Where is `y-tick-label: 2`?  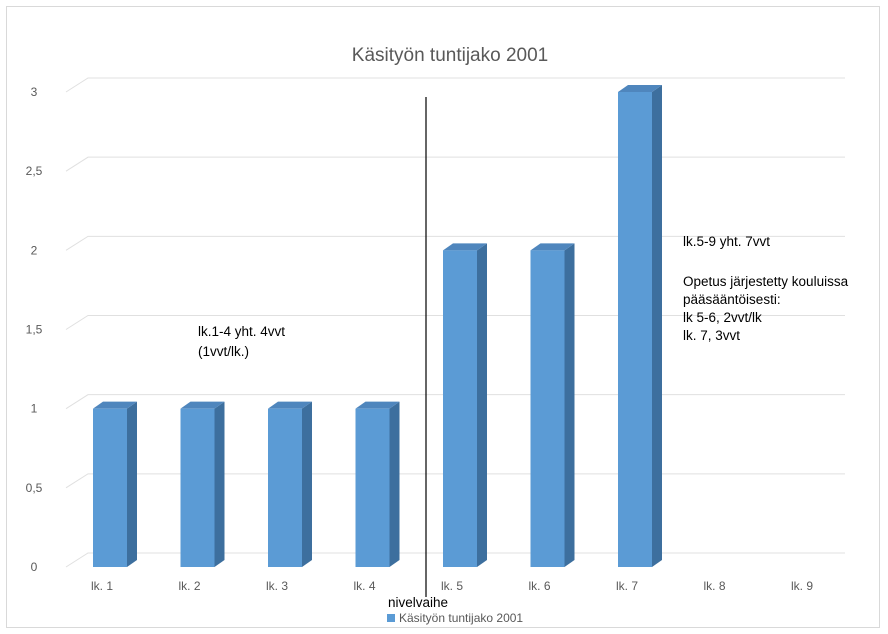 y-tick-label: 2 is located at coordinates (34, 250).